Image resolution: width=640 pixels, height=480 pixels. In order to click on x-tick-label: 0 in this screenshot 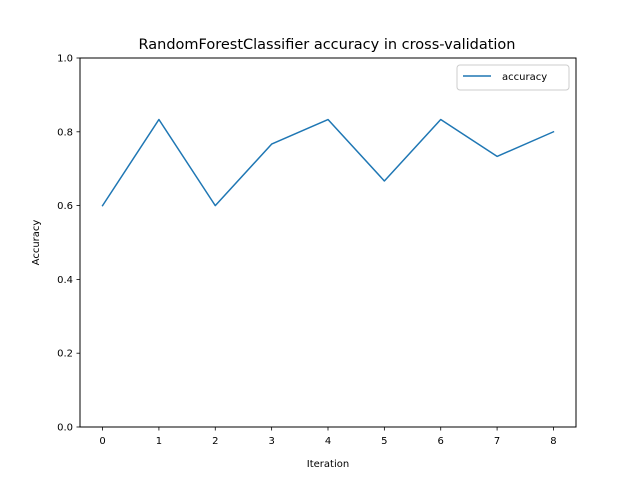, I will do `click(102, 441)`.